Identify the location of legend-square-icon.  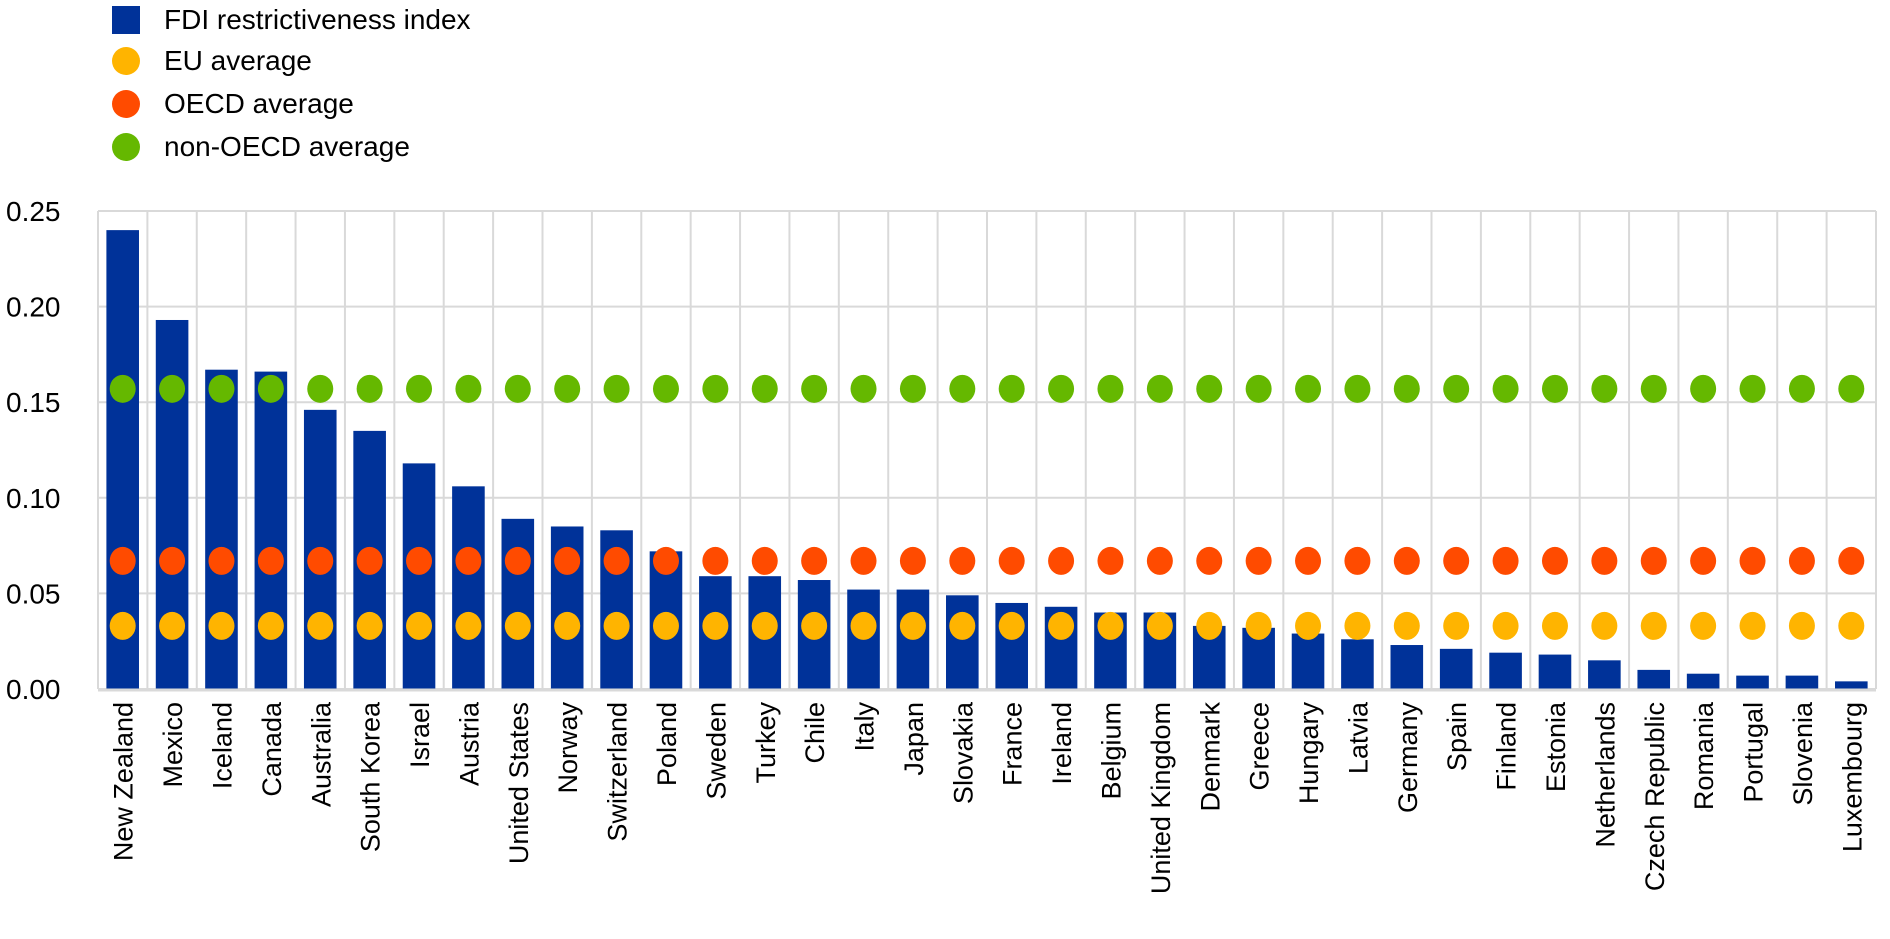
(126, 20).